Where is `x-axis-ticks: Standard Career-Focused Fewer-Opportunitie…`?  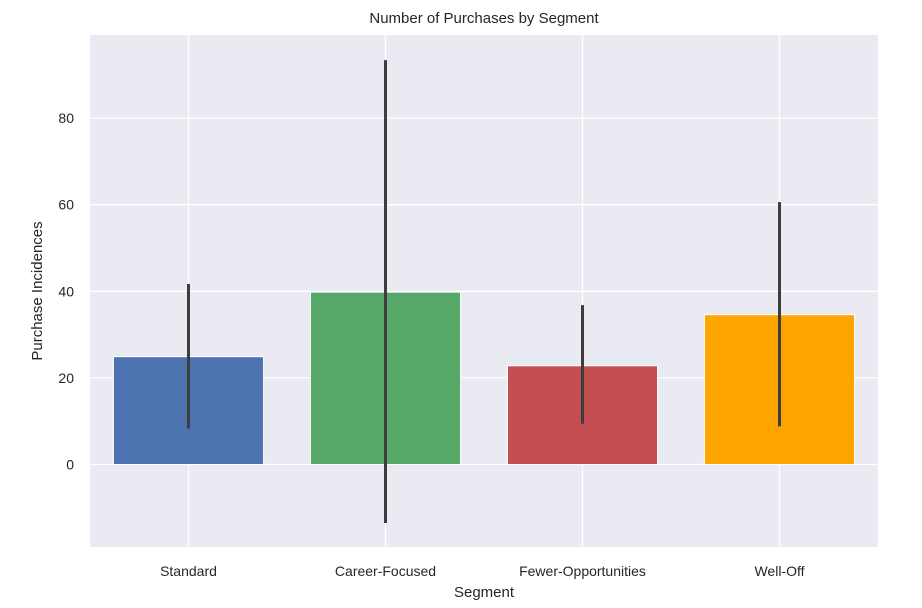
x-axis-ticks: Standard Career-Focused Fewer-Opportunitie… is located at coordinates (482, 571).